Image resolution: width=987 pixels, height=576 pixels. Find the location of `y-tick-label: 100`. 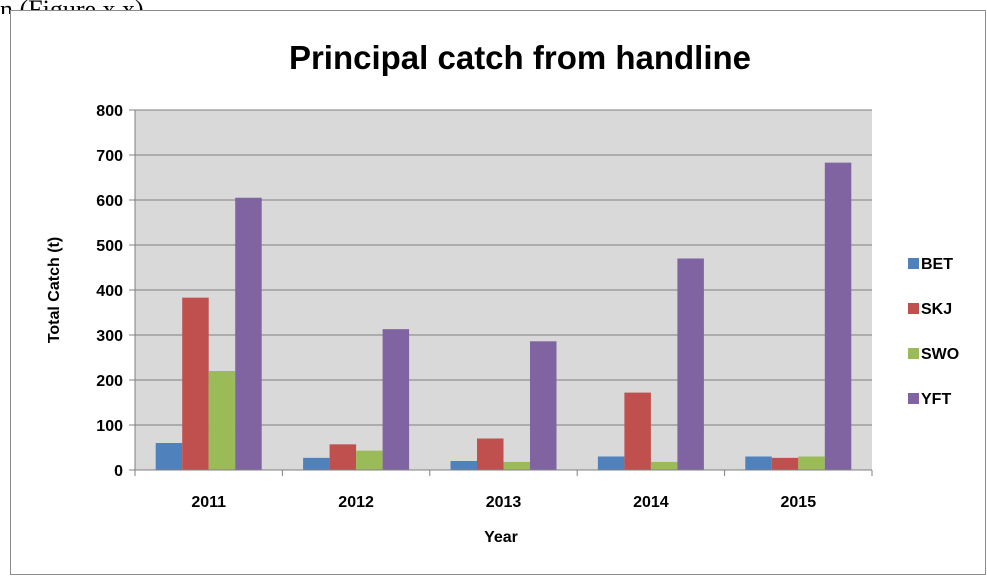

y-tick-label: 100 is located at coordinates (109, 426).